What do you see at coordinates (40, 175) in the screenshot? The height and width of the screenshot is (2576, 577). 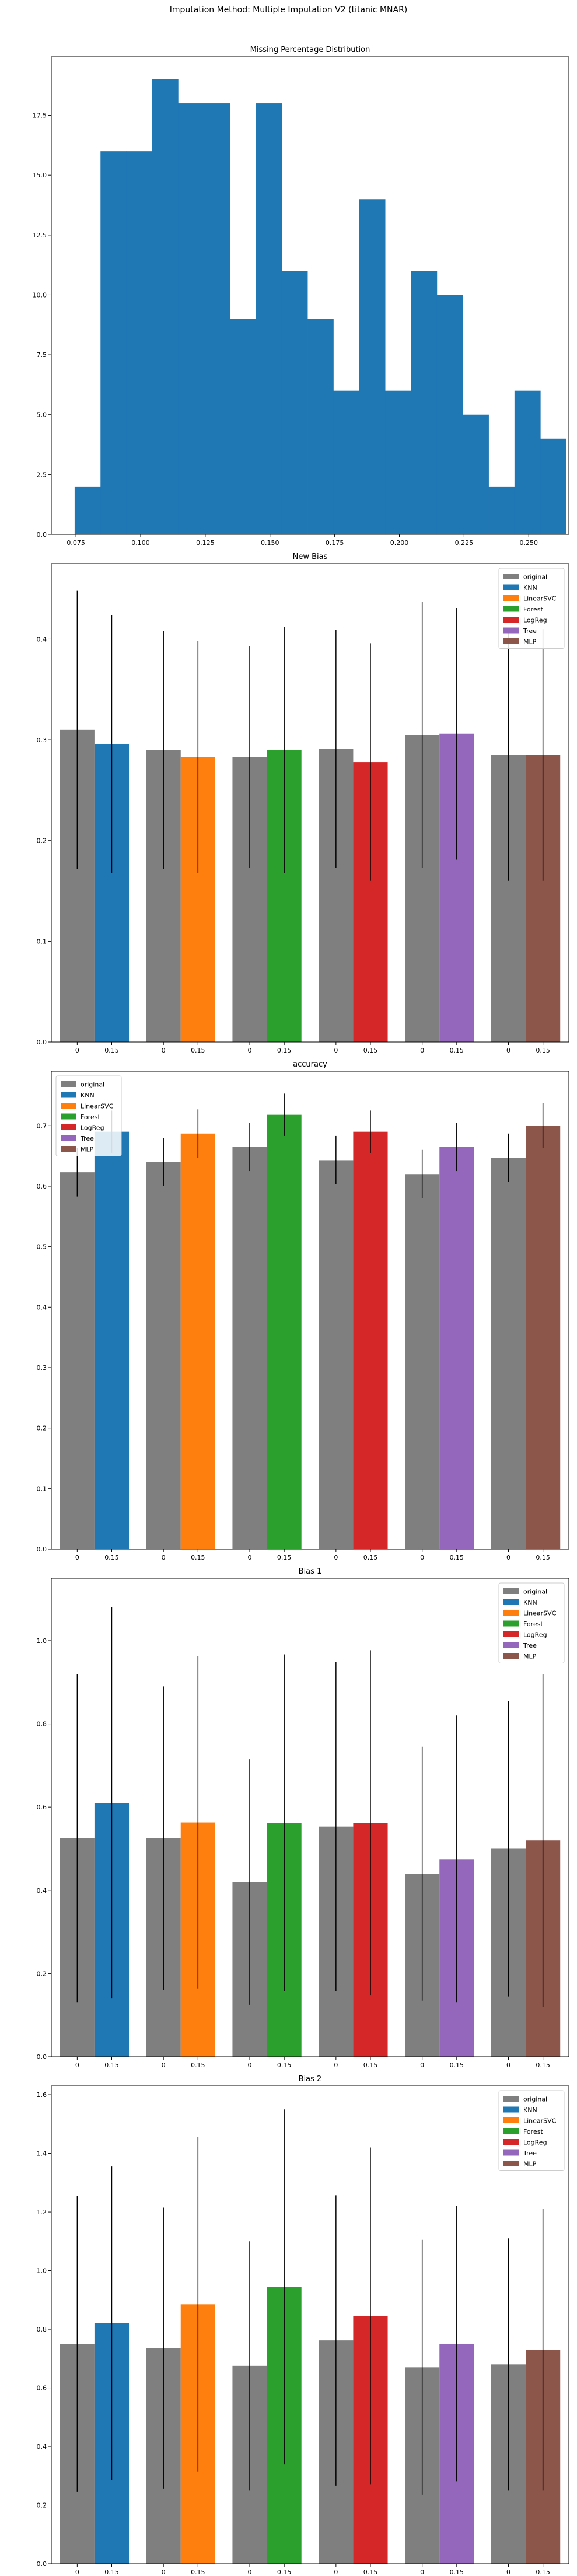 I see `y-tick-label: 15.0` at bounding box center [40, 175].